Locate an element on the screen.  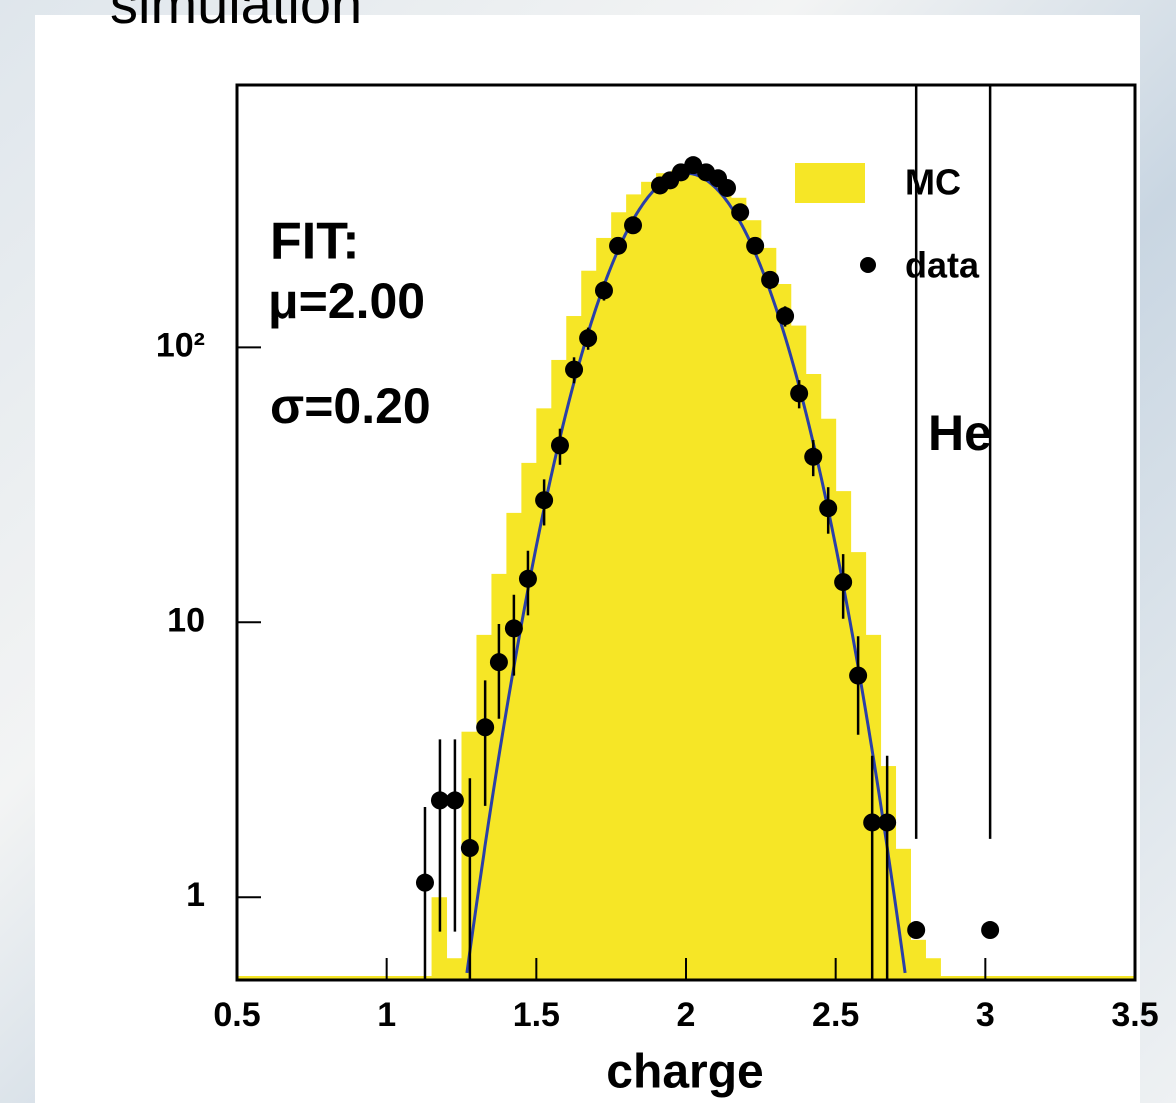
annotation: FIT: is located at coordinates (315, 242).